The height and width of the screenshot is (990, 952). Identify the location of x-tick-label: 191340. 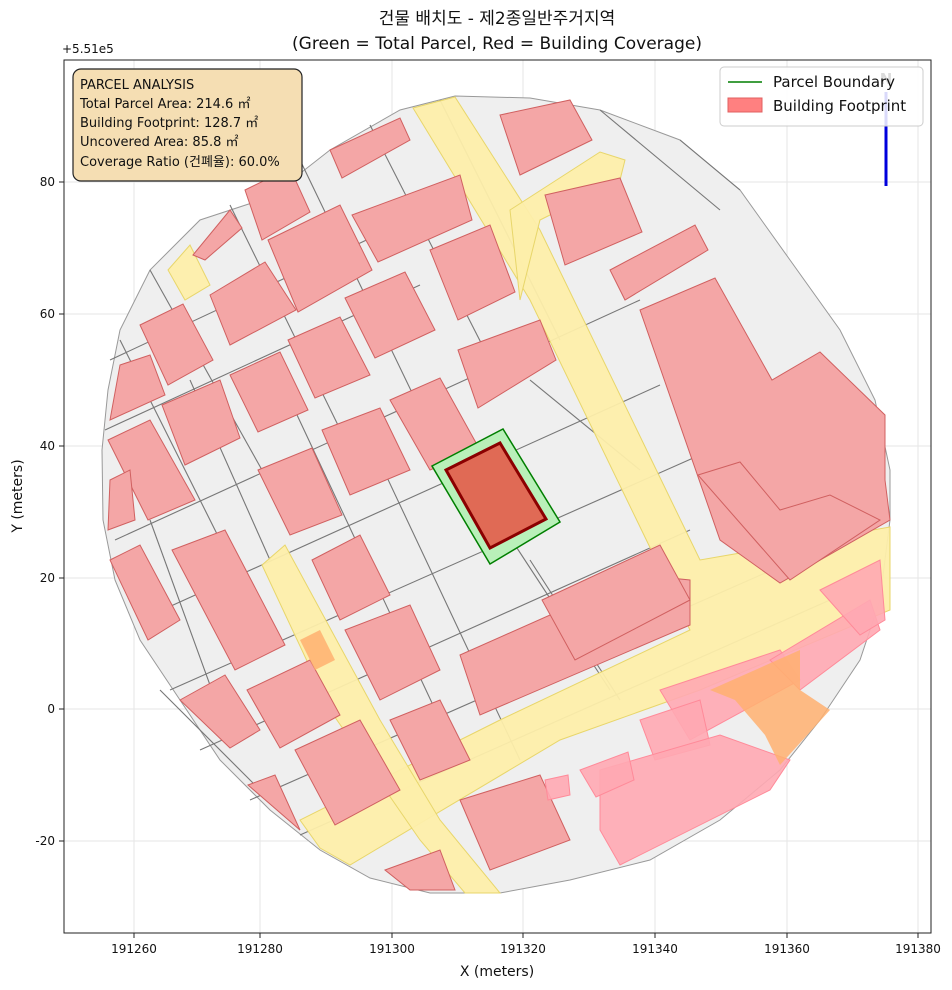
(655, 949).